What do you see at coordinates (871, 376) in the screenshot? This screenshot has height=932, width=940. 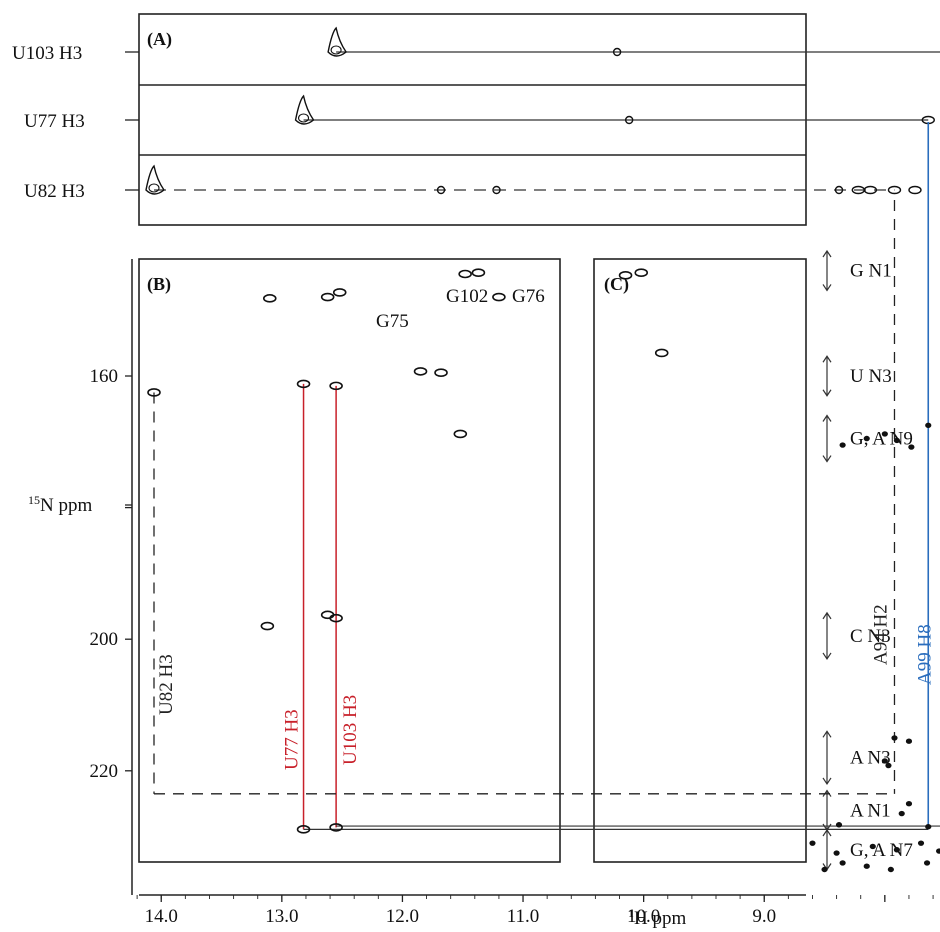 I see `region-label: U N3` at bounding box center [871, 376].